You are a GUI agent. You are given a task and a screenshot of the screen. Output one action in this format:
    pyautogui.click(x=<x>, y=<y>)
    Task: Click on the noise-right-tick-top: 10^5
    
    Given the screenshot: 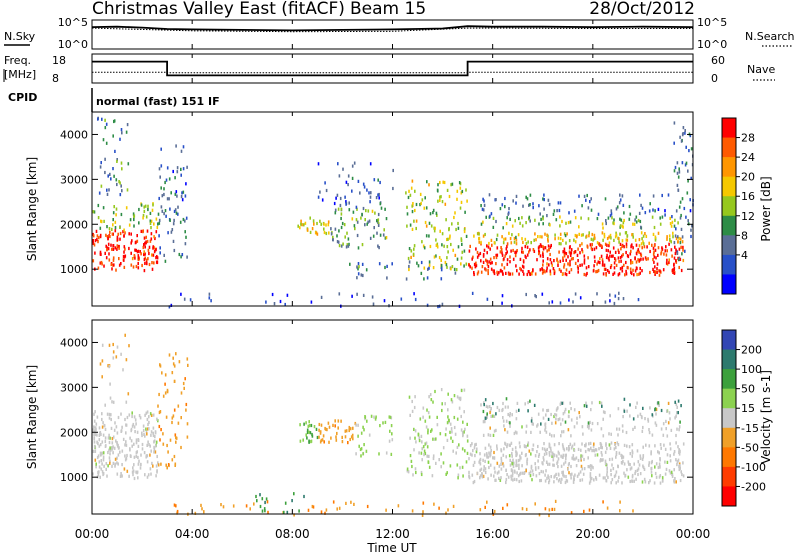 What is the action you would take?
    pyautogui.click(x=712, y=22)
    